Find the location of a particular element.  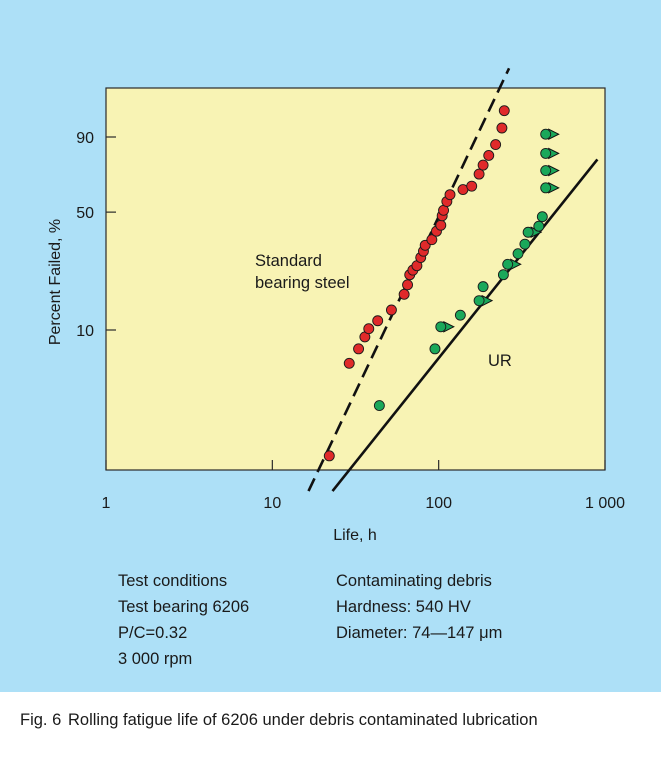

y-tick-label: 10 is located at coordinates (85, 331).